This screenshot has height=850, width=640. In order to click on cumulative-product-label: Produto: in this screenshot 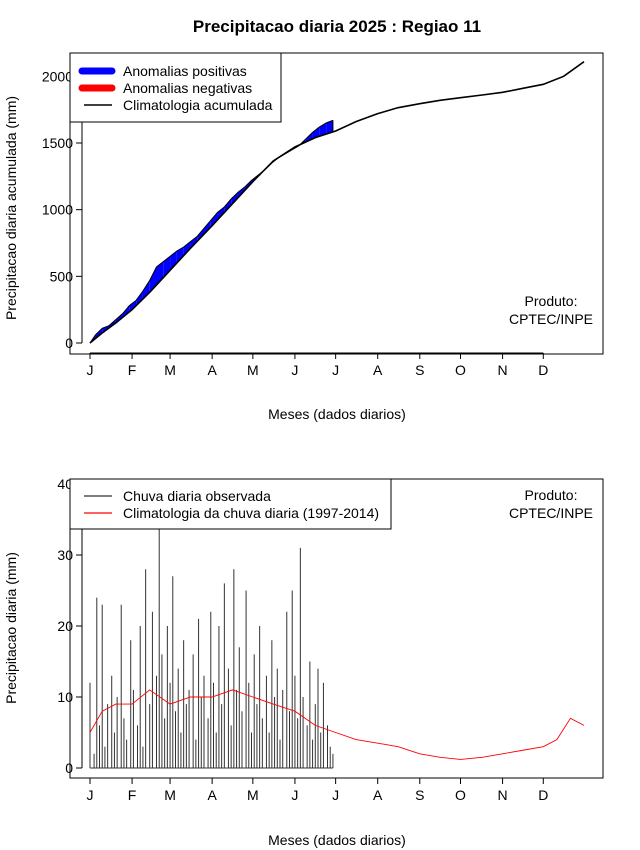, I will do `click(551, 301)`.